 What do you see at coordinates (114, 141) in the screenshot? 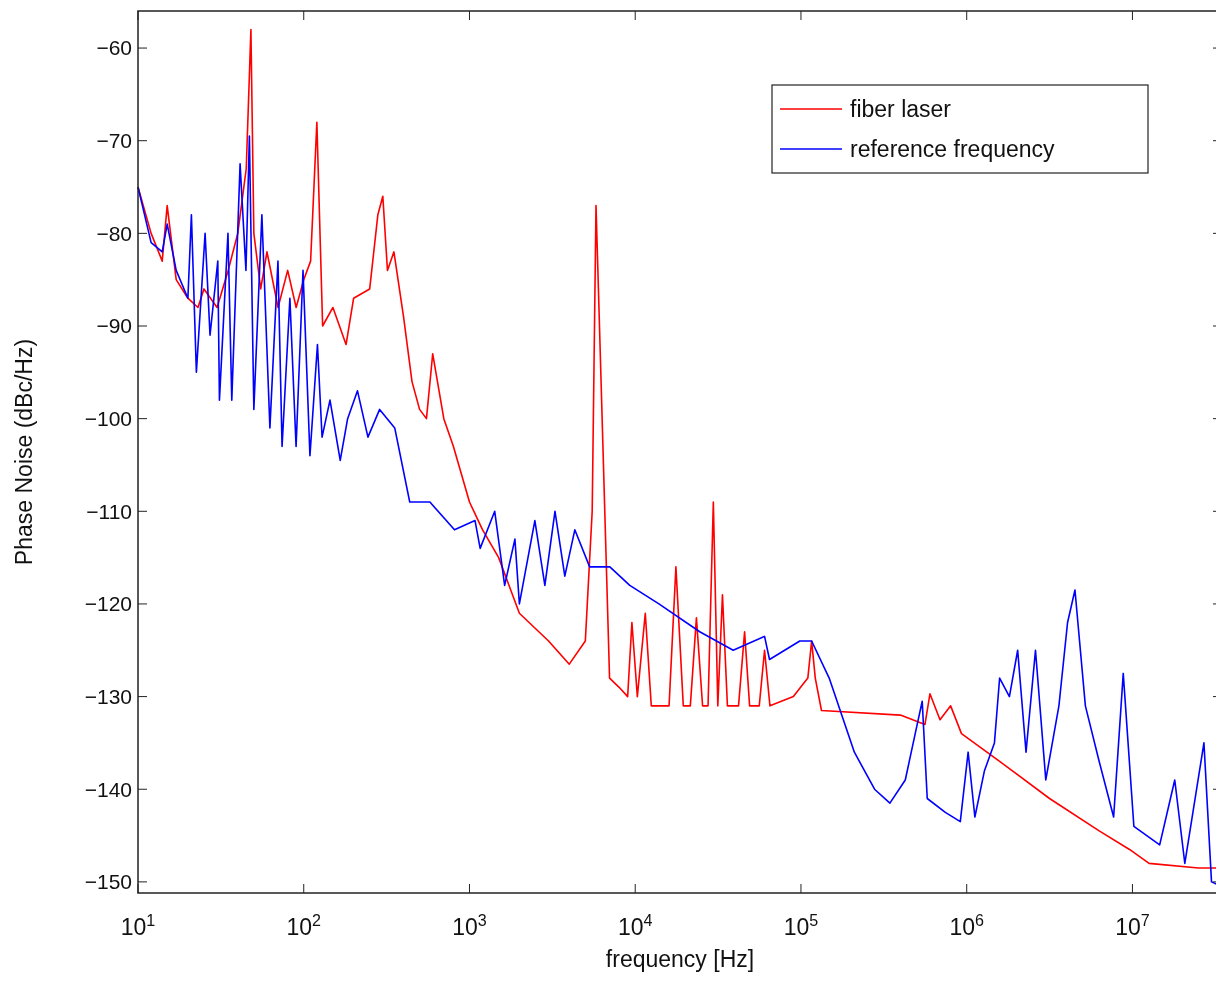
I see `y-tick-label: −70` at bounding box center [114, 141].